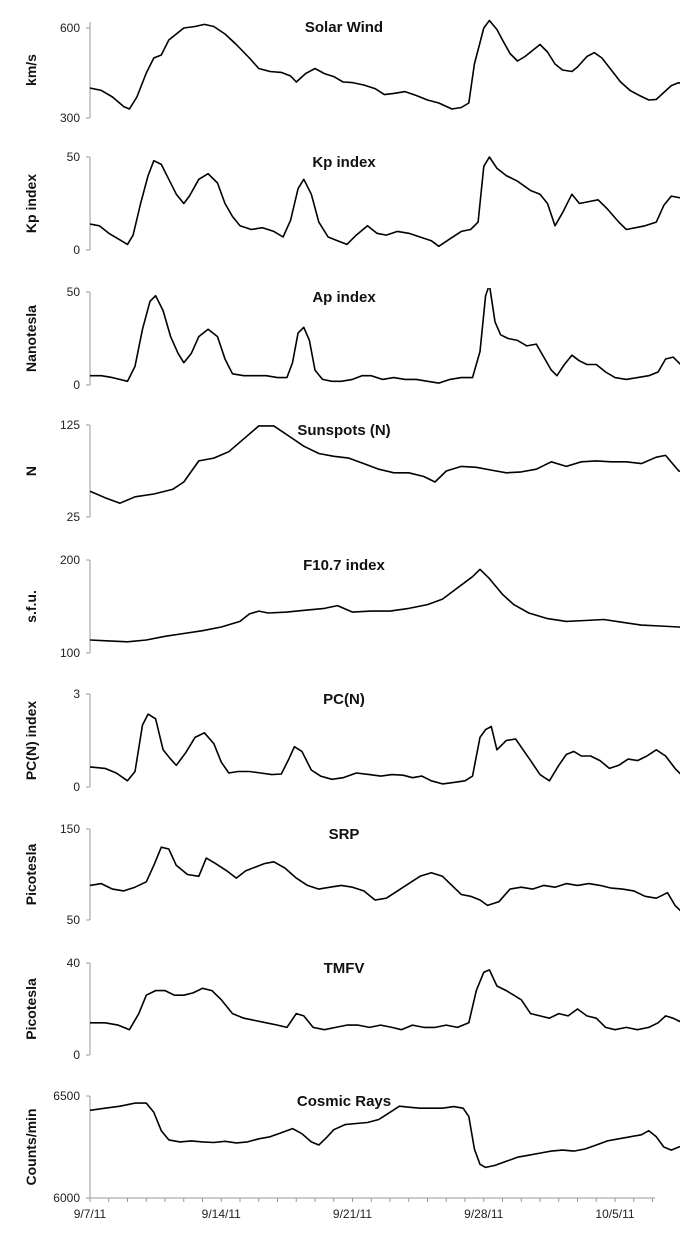  I want to click on panel-title: Sunspots (N), so click(343, 430).